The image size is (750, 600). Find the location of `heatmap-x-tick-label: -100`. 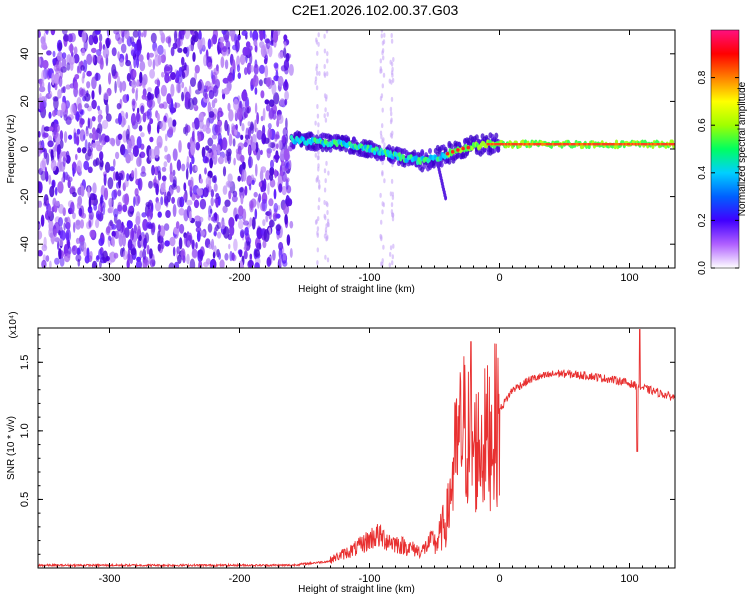

heatmap-x-tick-label: -100 is located at coordinates (369, 278).